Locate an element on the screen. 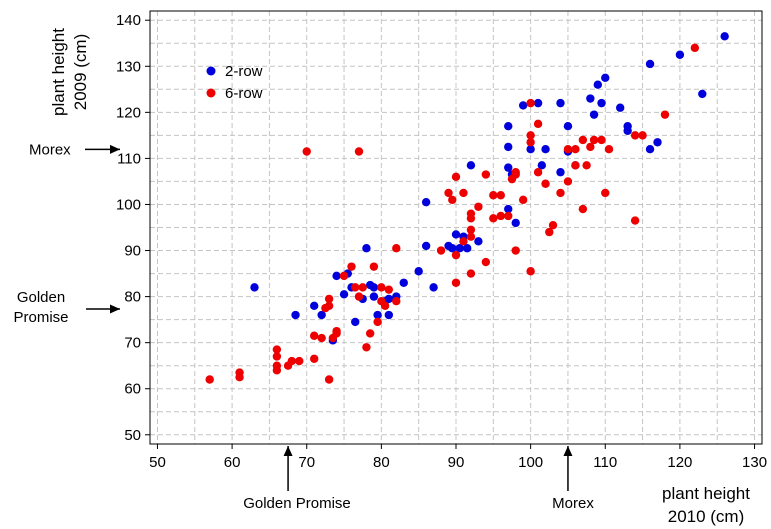 The image size is (771, 529). x-tick-label: 120 is located at coordinates (679, 462).